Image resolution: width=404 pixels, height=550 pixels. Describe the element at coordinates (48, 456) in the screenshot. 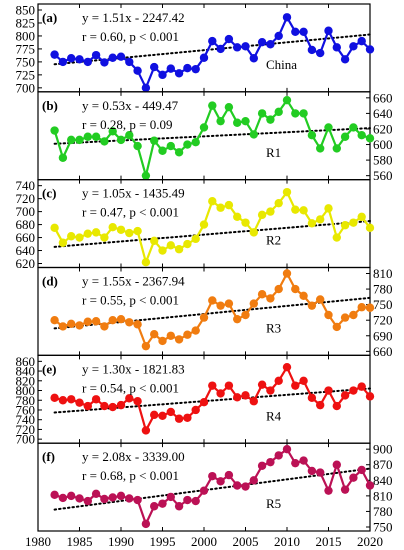

I see `panel-label: (f)` at that location.